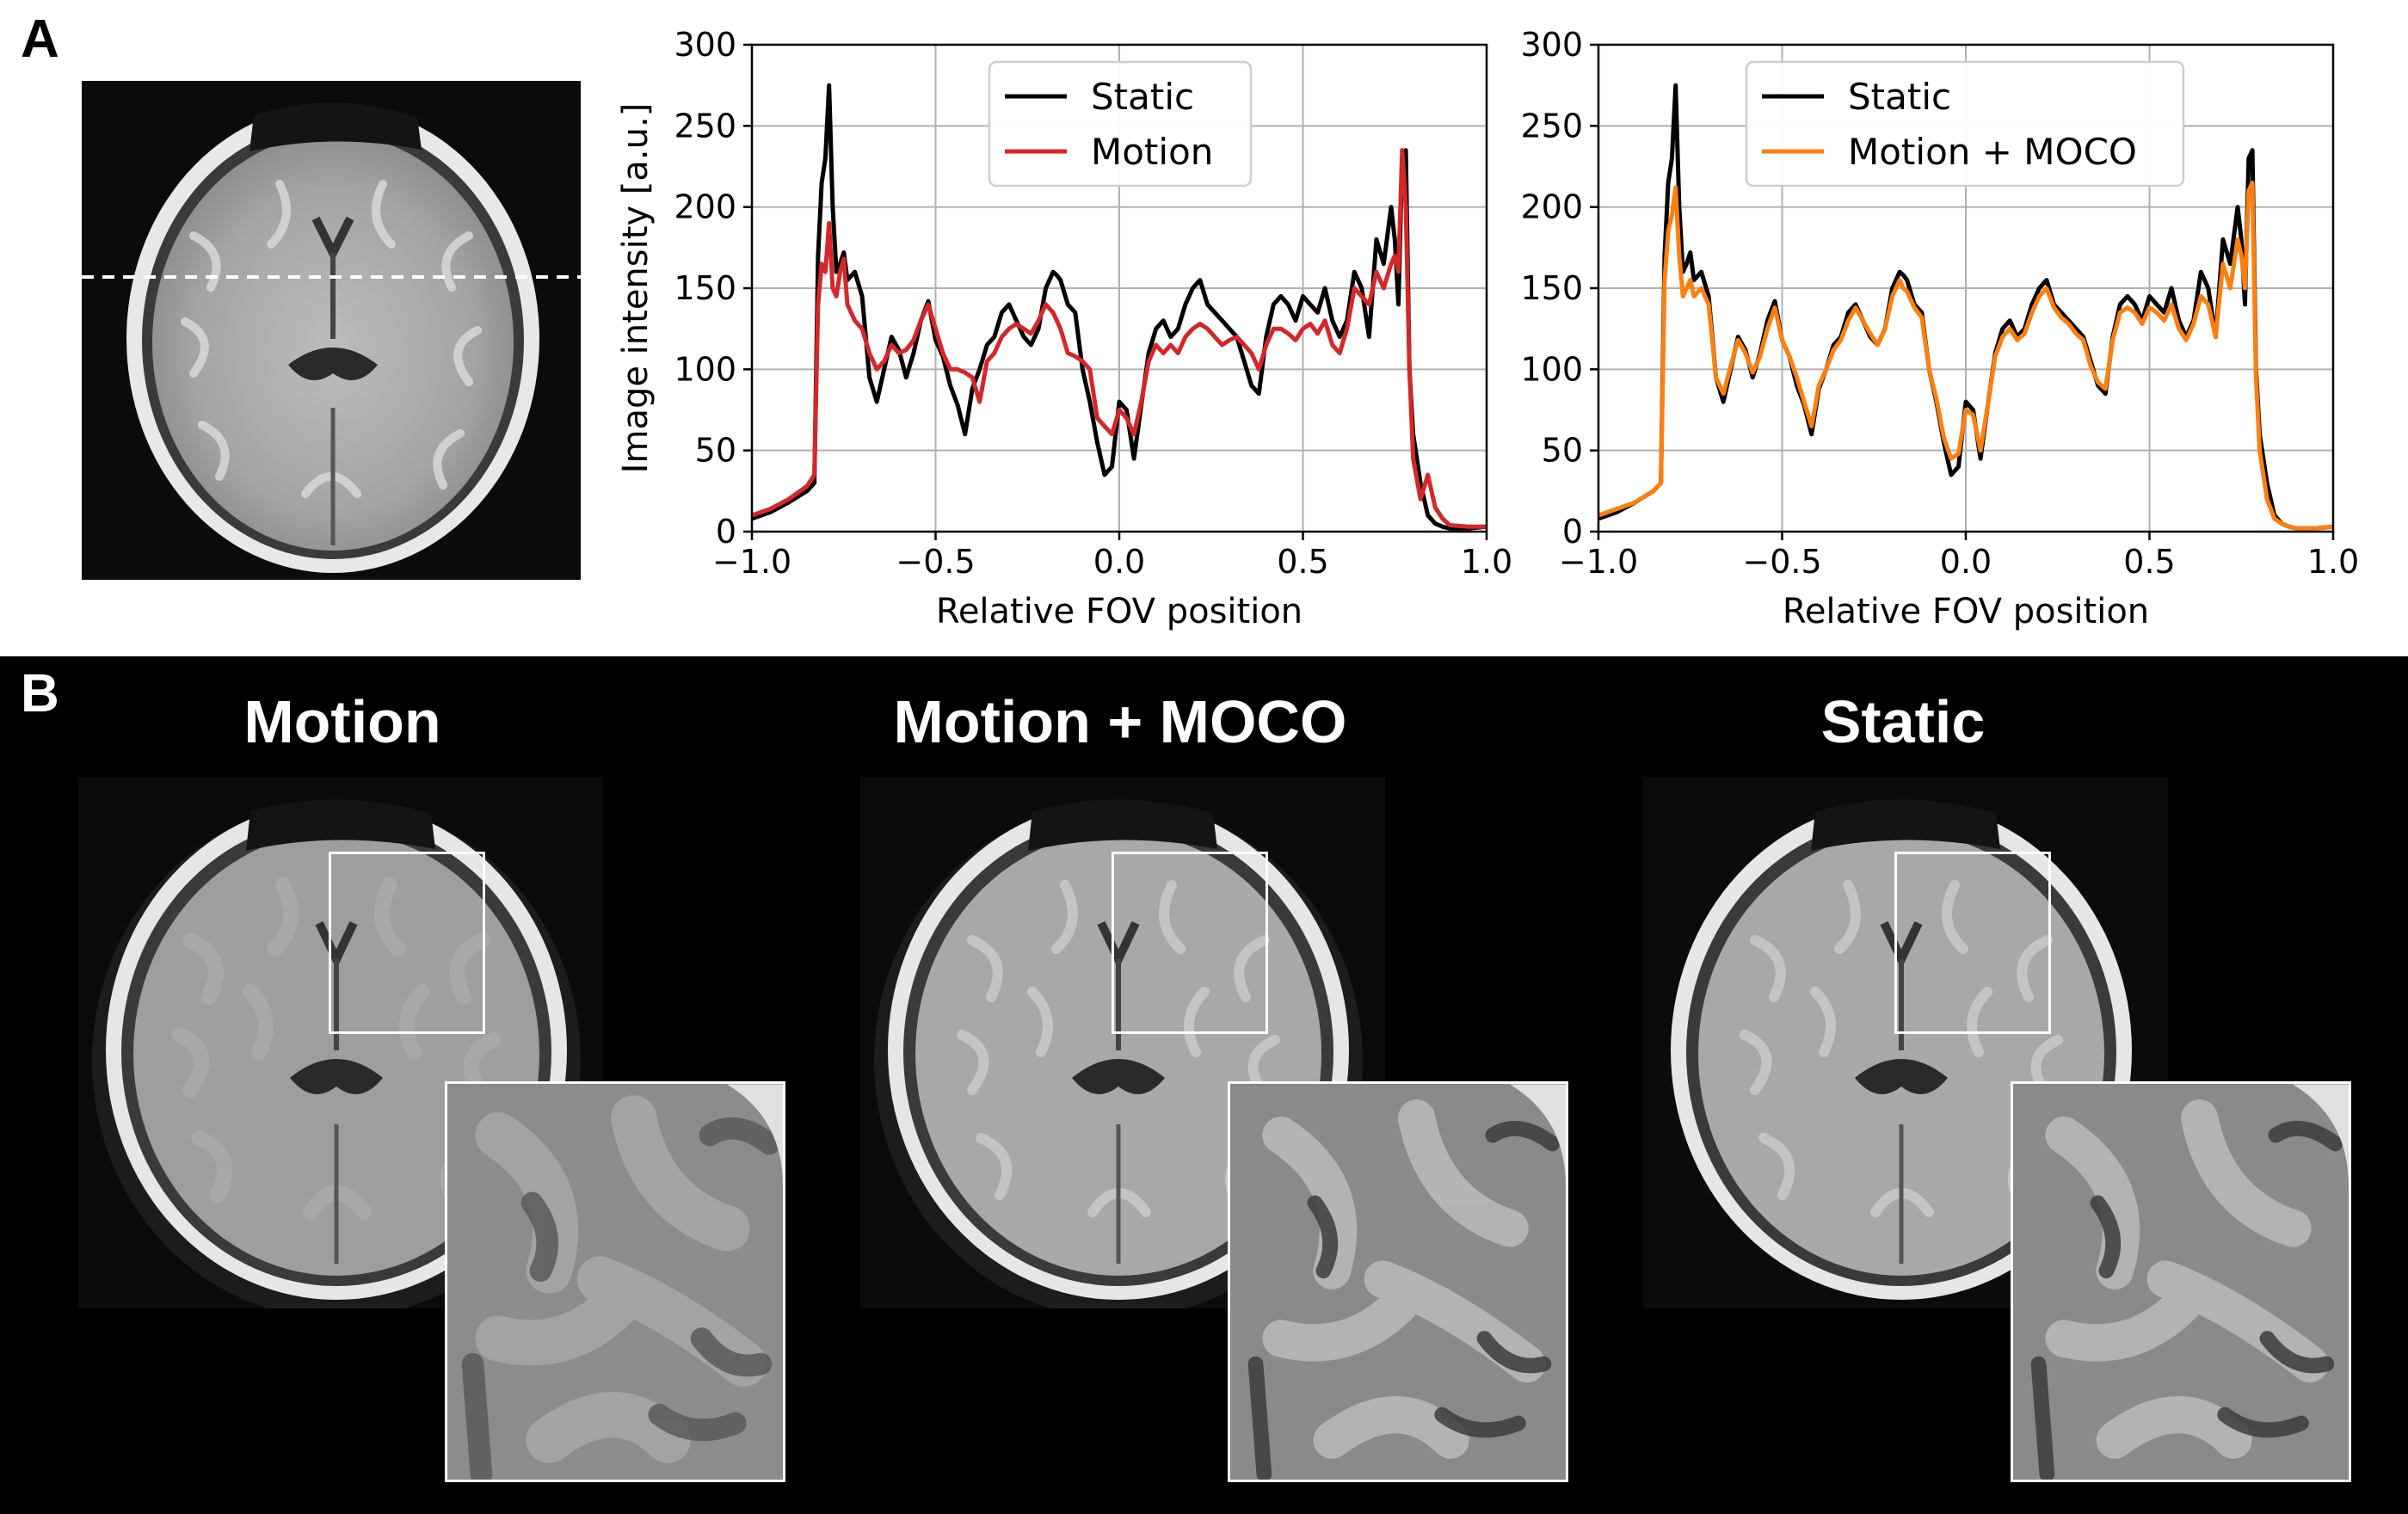 This screenshot has height=1514, width=2408. Describe the element at coordinates (1972, 943) in the screenshot. I see `zoom-roi-static` at that location.